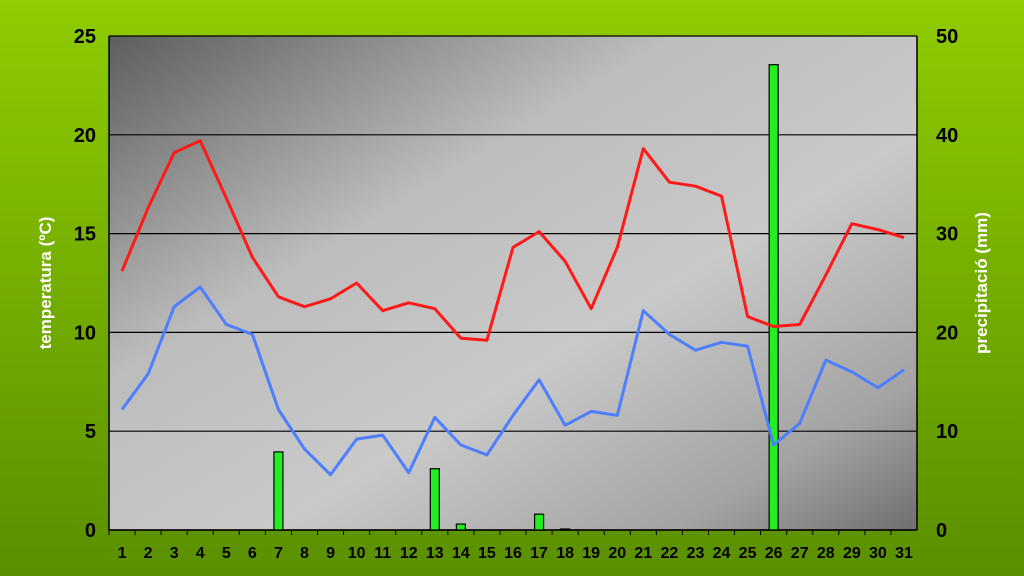 The image size is (1024, 576). Describe the element at coordinates (748, 553) in the screenshot. I see `x-tick-label: 25` at that location.